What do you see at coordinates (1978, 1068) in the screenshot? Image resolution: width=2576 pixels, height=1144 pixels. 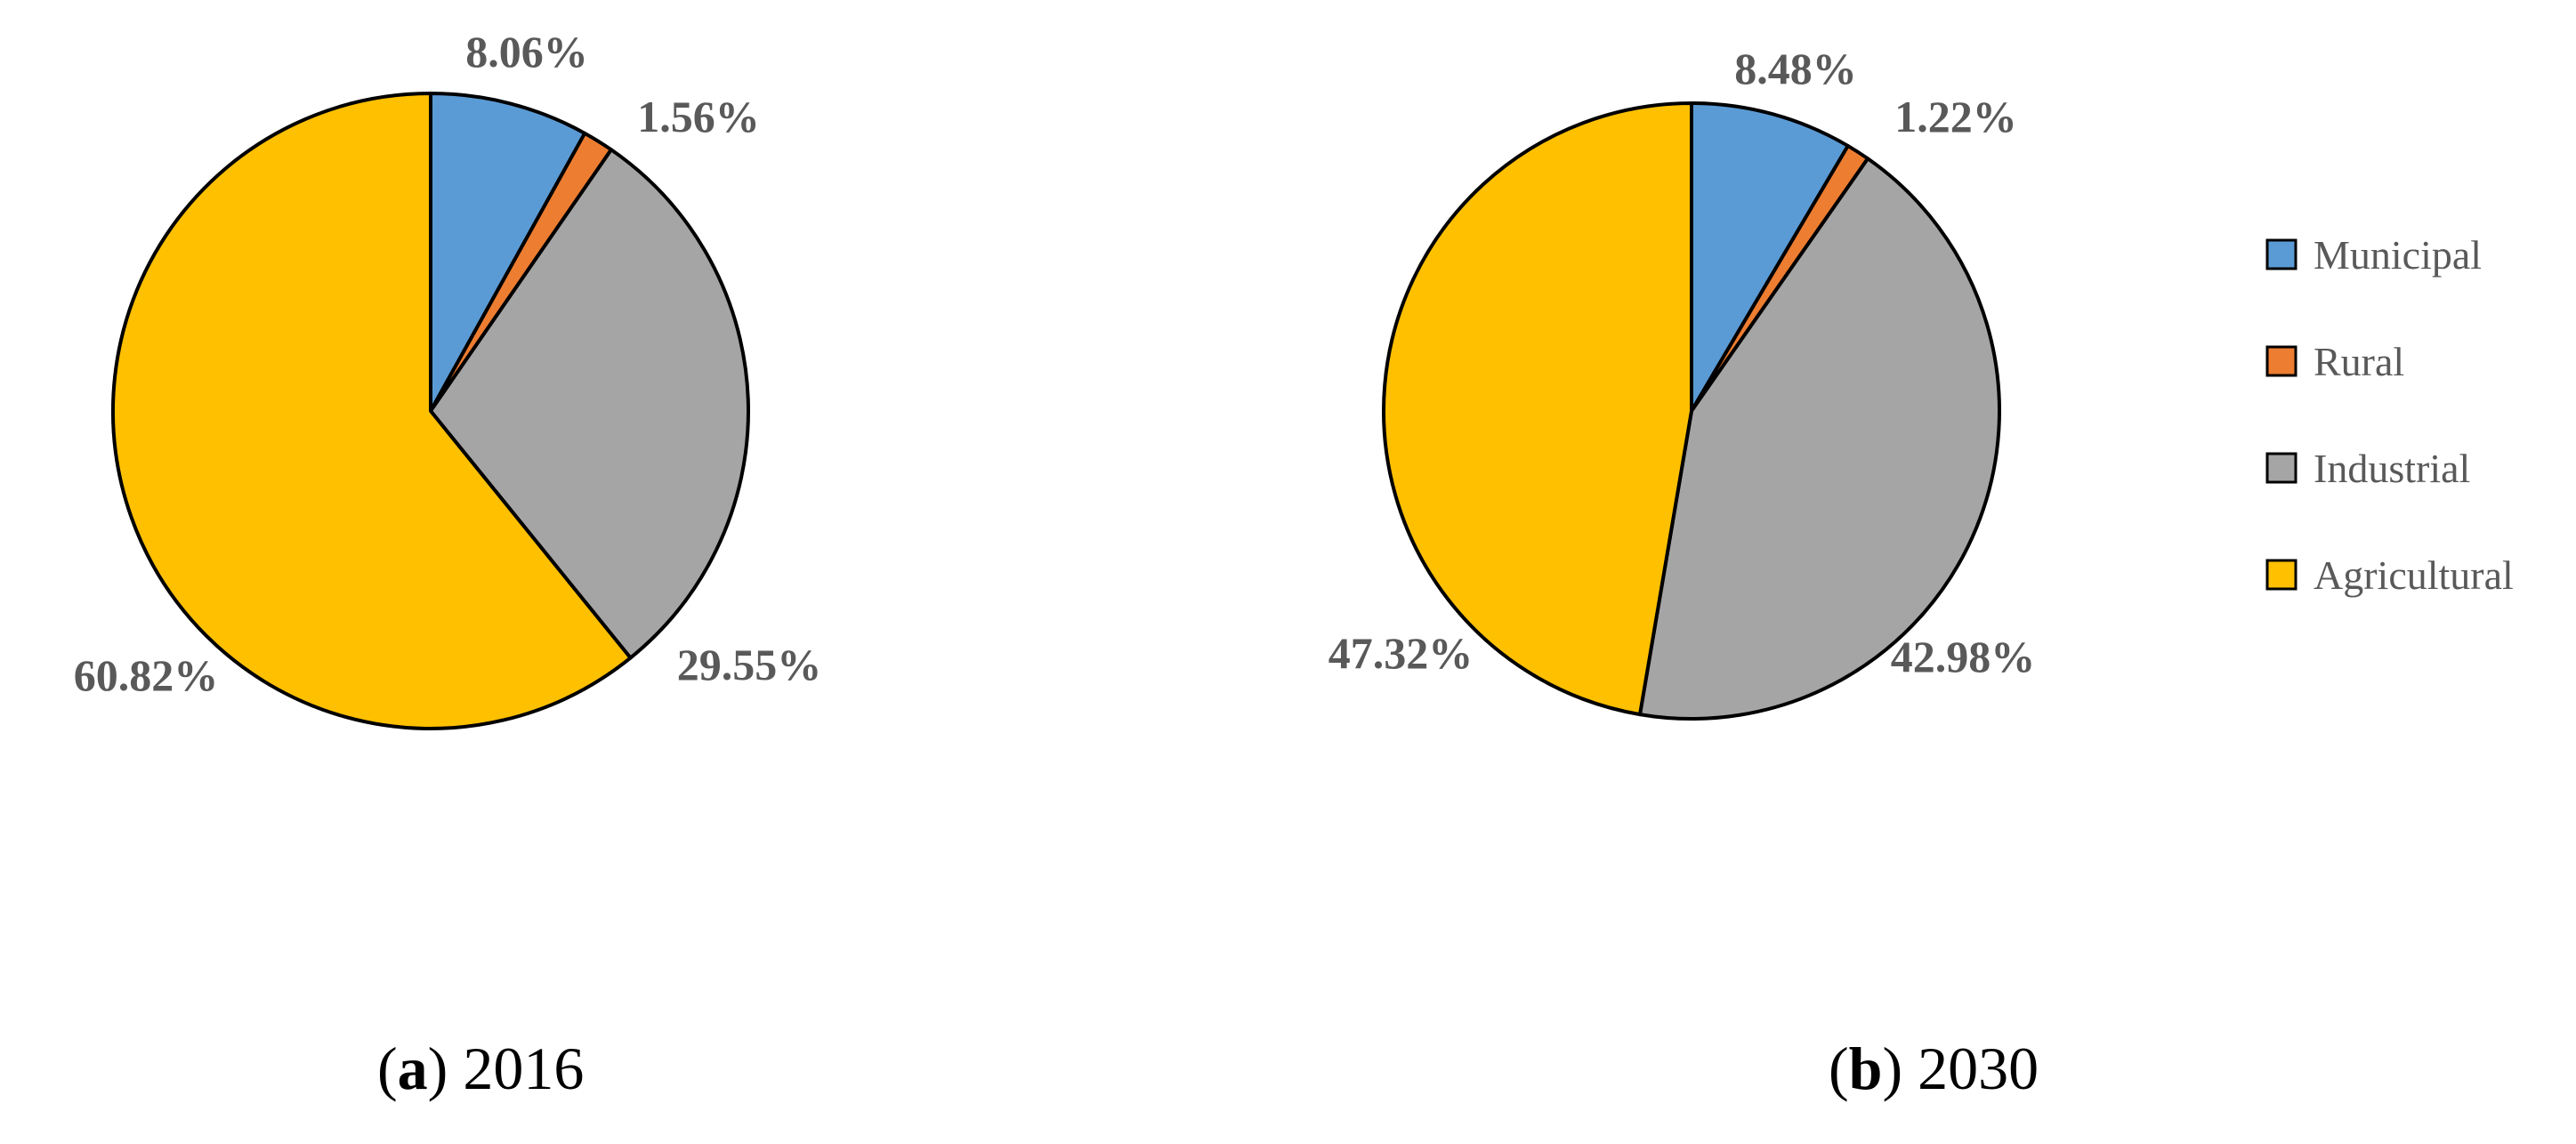 I see `caption-year-2030: 2030` at bounding box center [1978, 1068].